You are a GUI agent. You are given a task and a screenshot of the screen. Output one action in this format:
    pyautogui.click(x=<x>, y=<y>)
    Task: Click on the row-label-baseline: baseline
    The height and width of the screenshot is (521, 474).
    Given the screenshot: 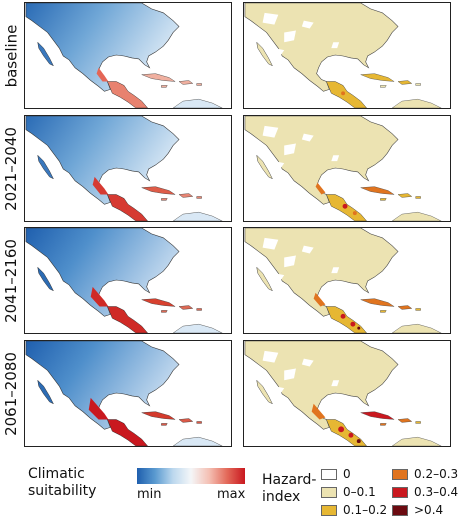 What is the action you would take?
    pyautogui.click(x=11, y=55)
    